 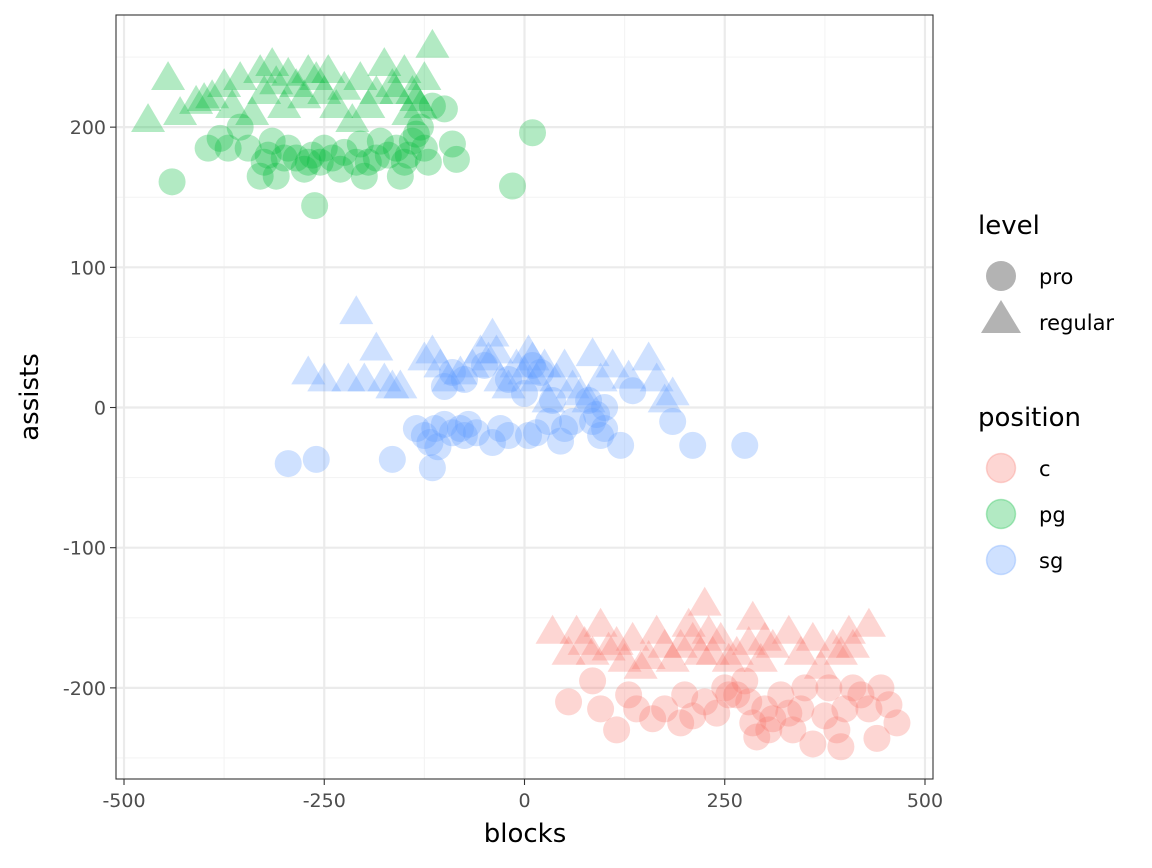 I want to click on legend-sg-key, so click(x=1001, y=560).